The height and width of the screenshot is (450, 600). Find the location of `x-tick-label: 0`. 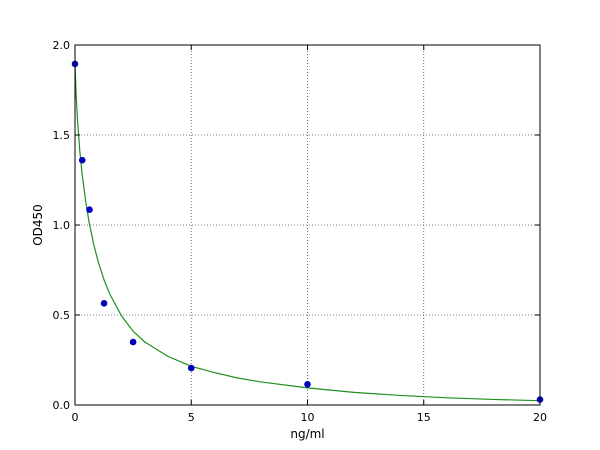

x-tick-label: 0 is located at coordinates (75, 417).